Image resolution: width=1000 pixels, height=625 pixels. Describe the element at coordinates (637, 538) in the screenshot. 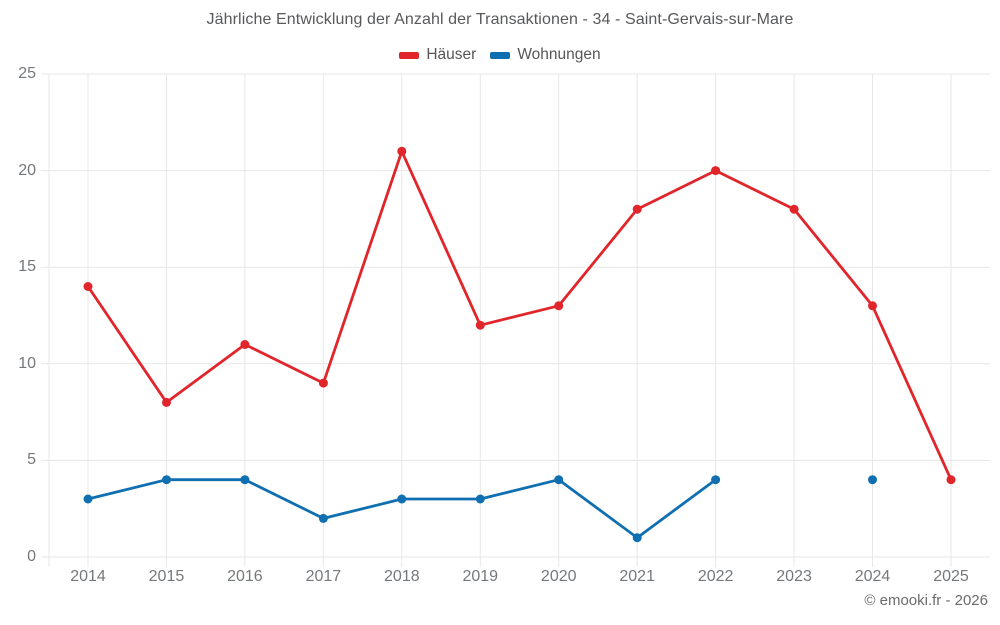

I see `point-wohnungen-2021` at that location.